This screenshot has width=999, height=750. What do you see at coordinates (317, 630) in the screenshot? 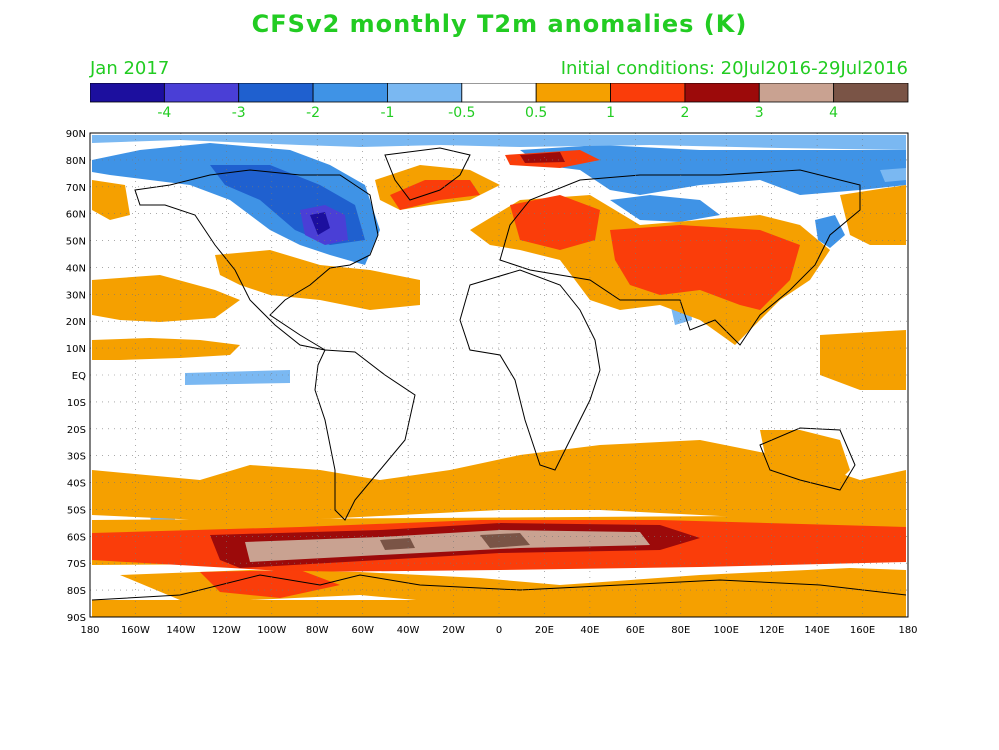
I see `lon-label: 80W` at bounding box center [317, 630].